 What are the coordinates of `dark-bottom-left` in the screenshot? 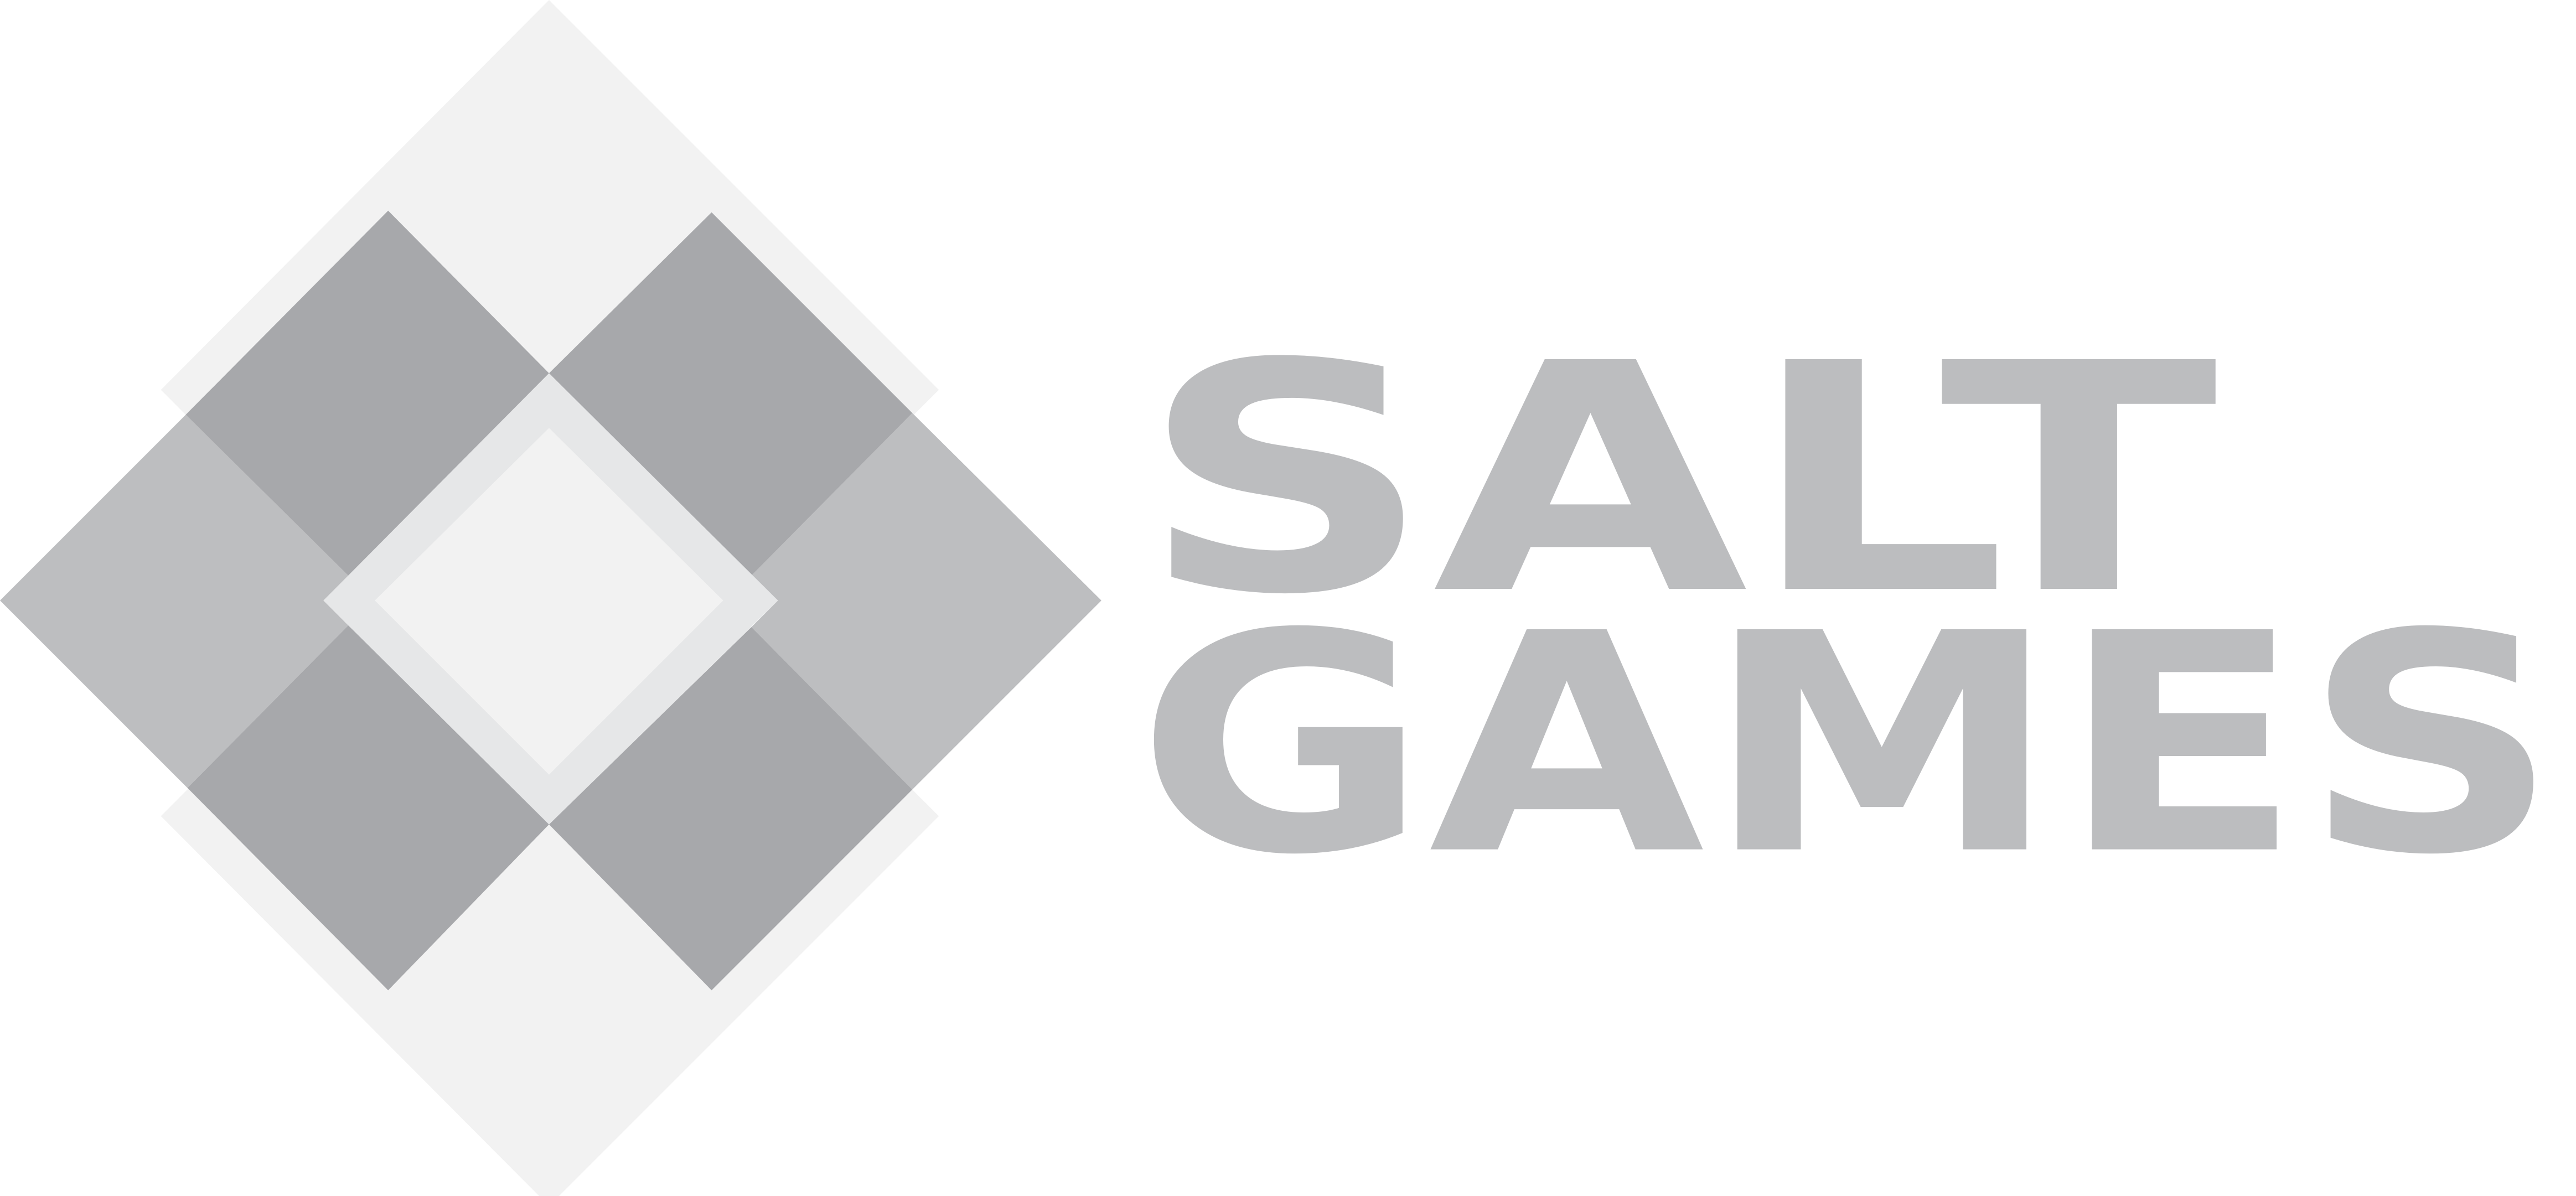 It's located at (368, 808).